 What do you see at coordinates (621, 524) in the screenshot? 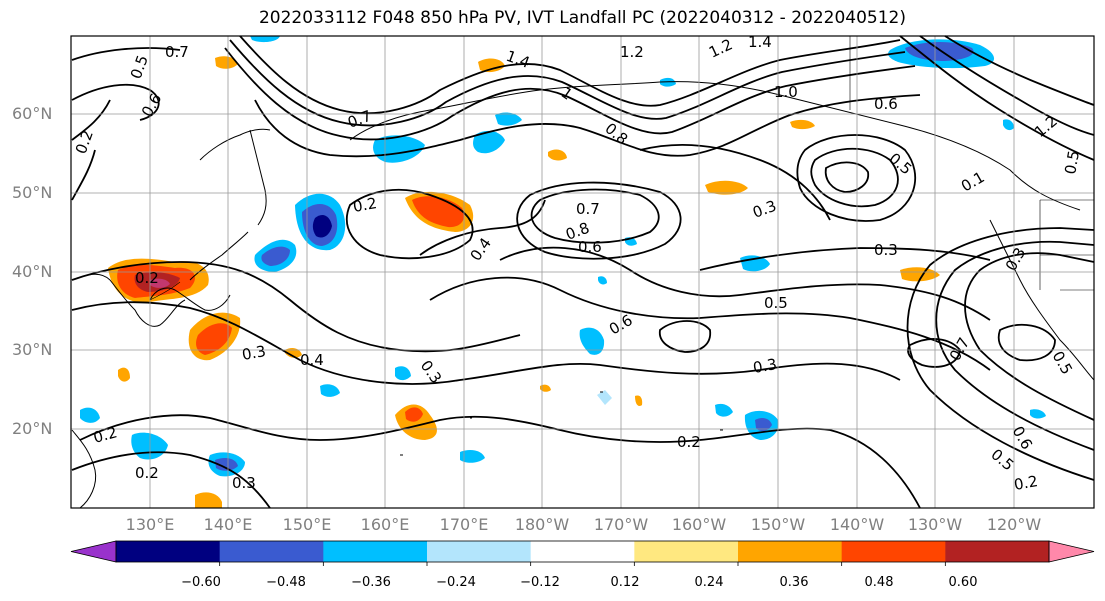
I see `lon-label: 170°W` at bounding box center [621, 524].